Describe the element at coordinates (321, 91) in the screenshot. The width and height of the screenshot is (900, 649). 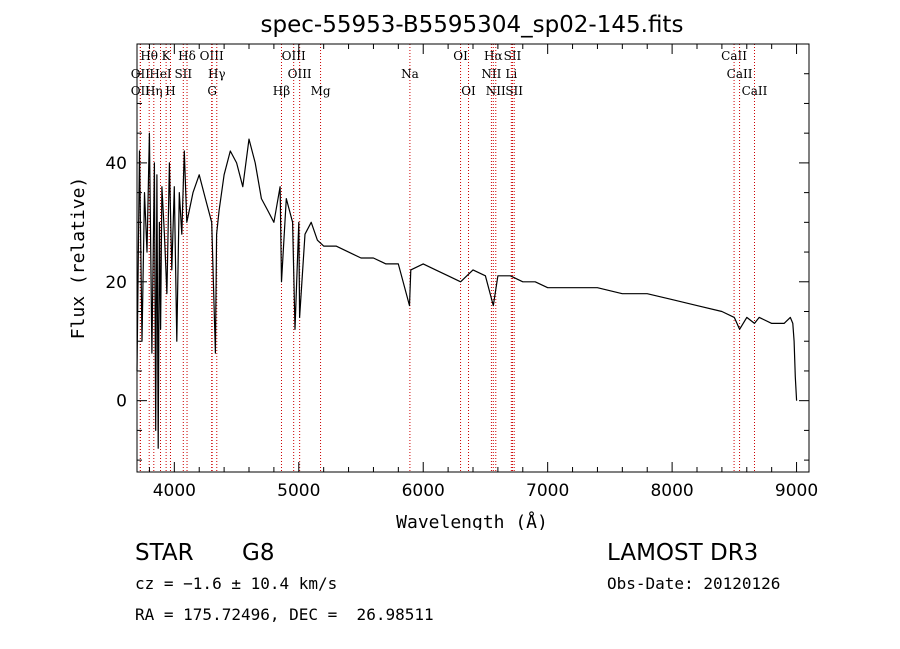
I see `line-marker-label-15: Mg` at that location.